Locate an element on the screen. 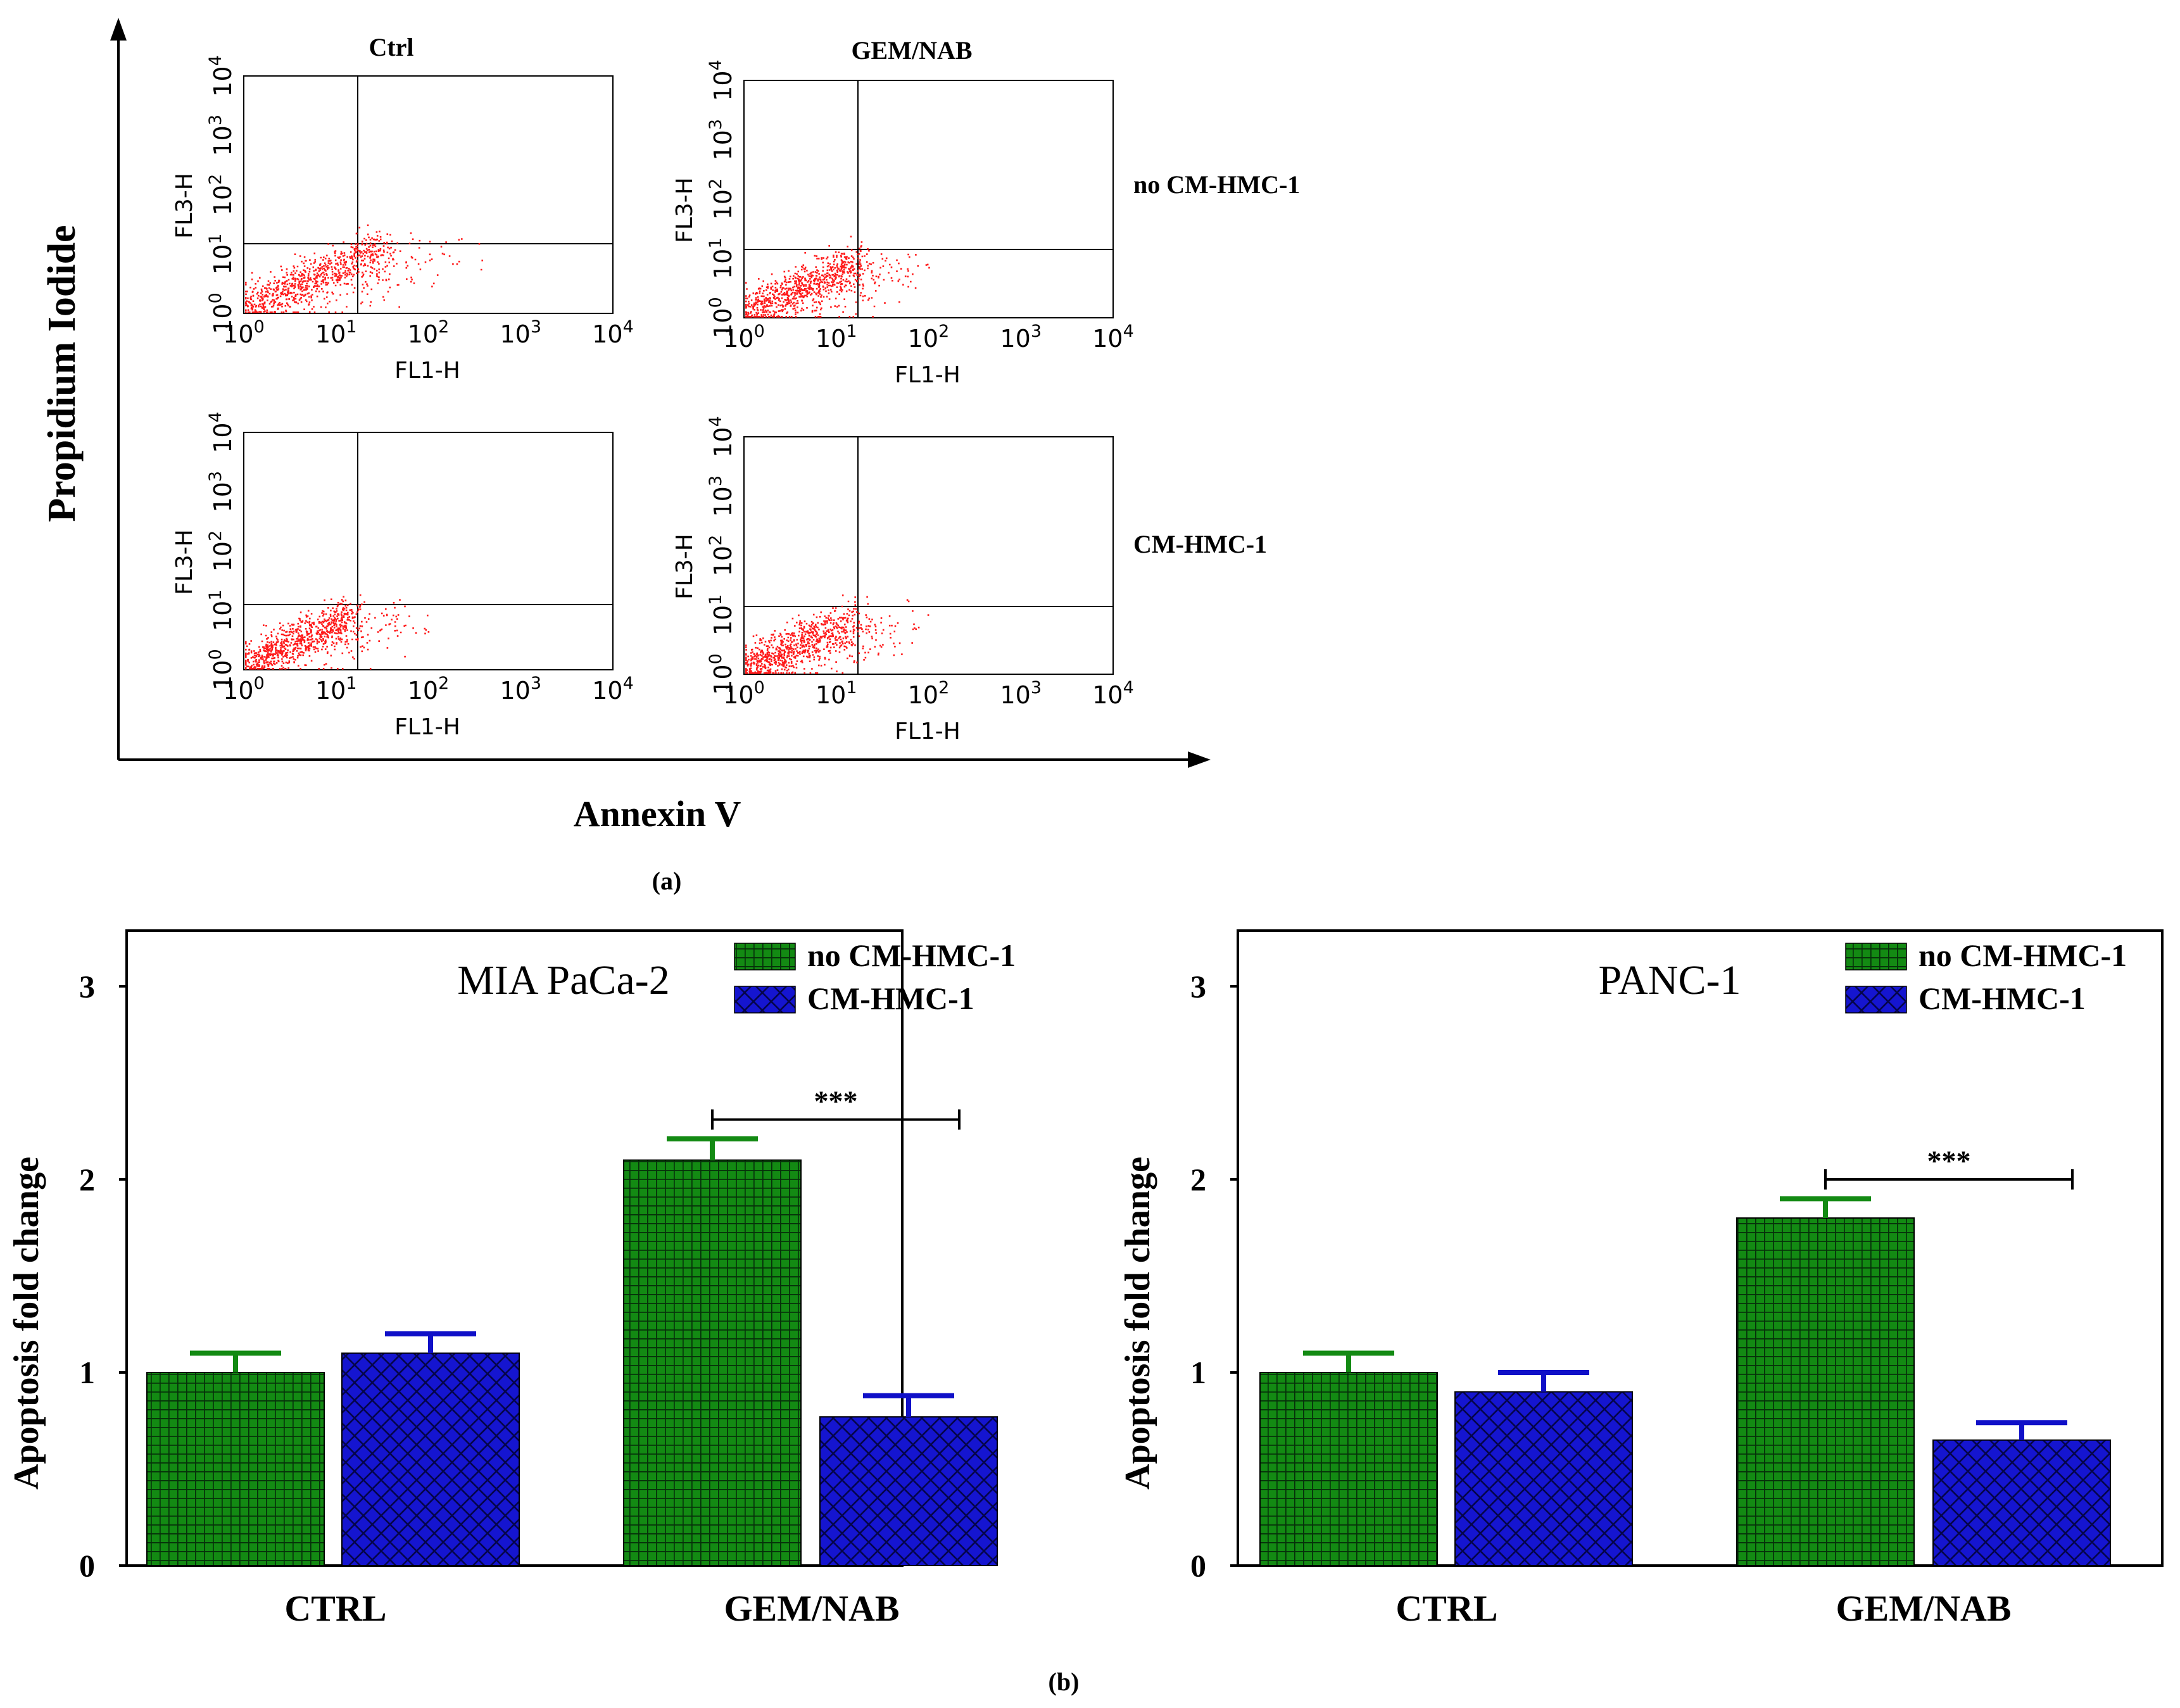  panel-b-label: (b) is located at coordinates (1064, 1682).